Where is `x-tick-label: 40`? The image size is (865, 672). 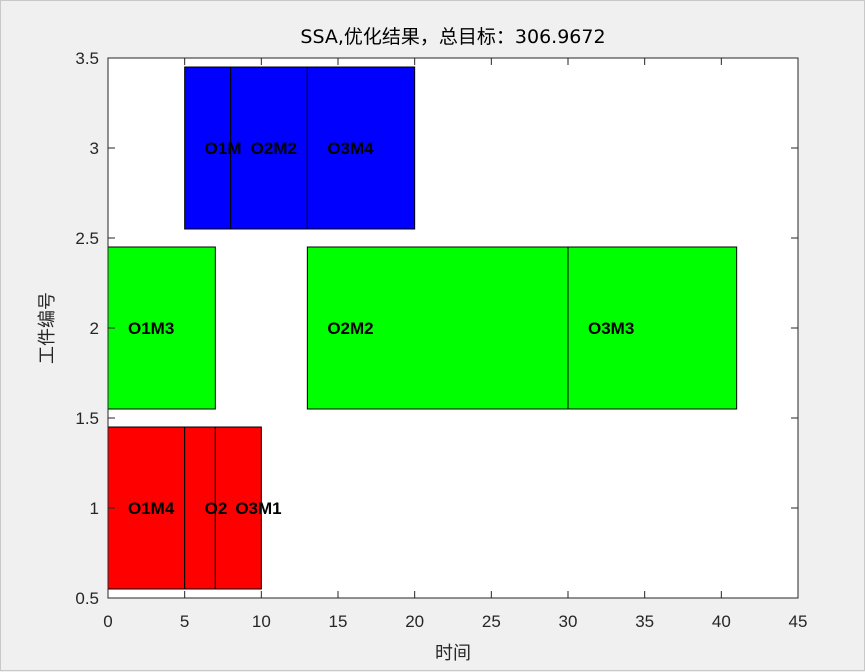
x-tick-label: 40 is located at coordinates (721, 621).